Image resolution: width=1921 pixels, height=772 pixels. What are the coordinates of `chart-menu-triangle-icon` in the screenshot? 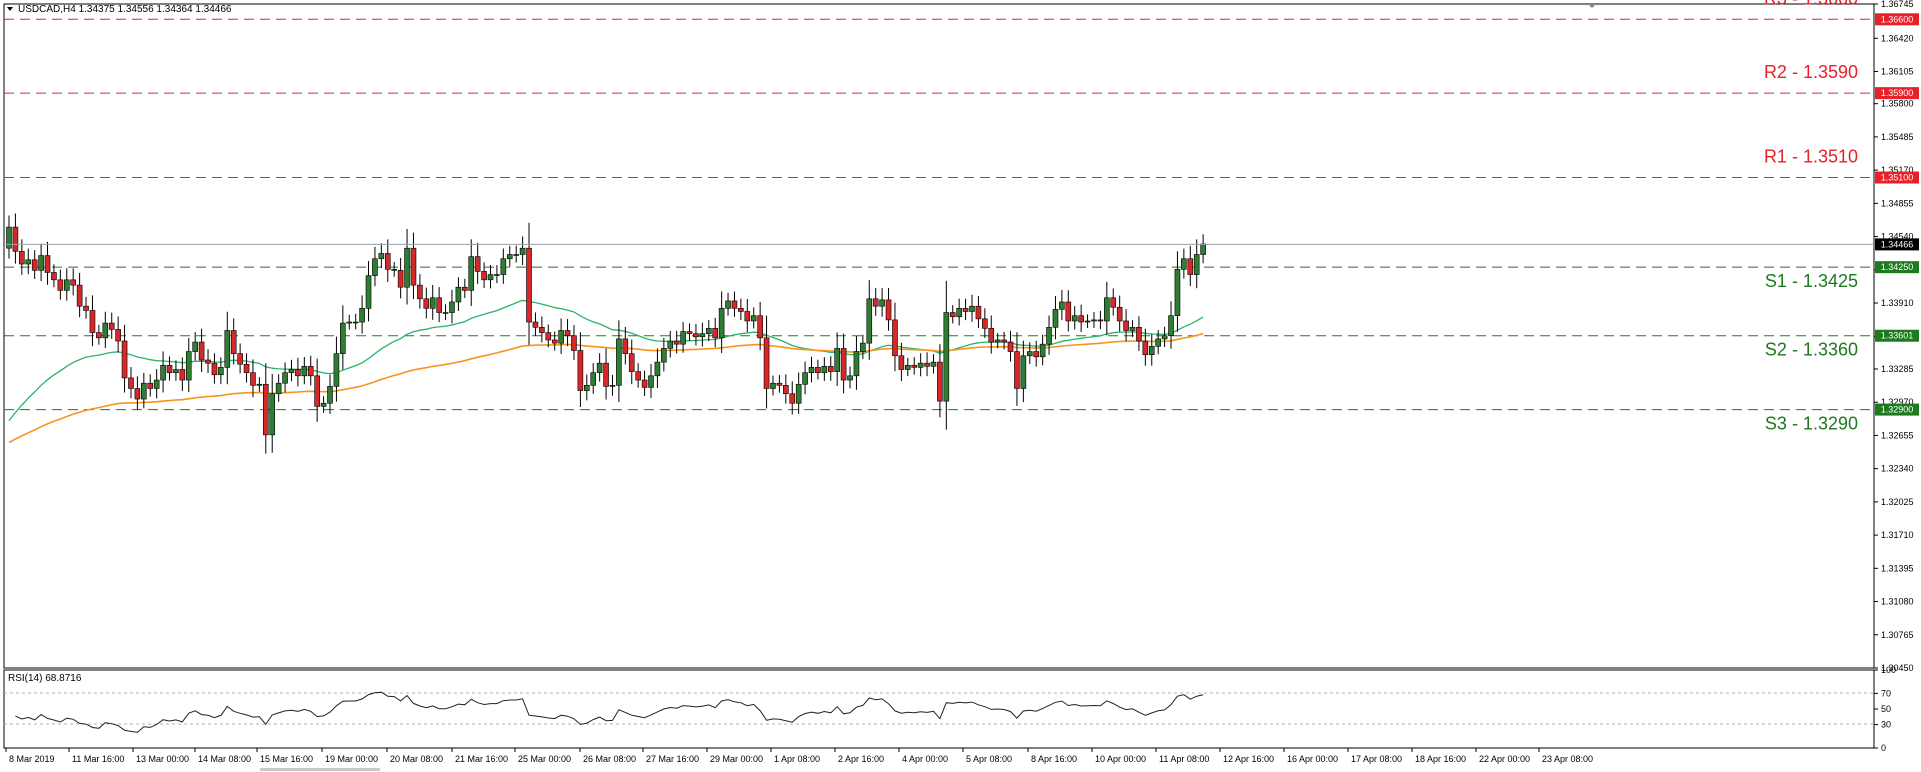 It's located at (10, 9).